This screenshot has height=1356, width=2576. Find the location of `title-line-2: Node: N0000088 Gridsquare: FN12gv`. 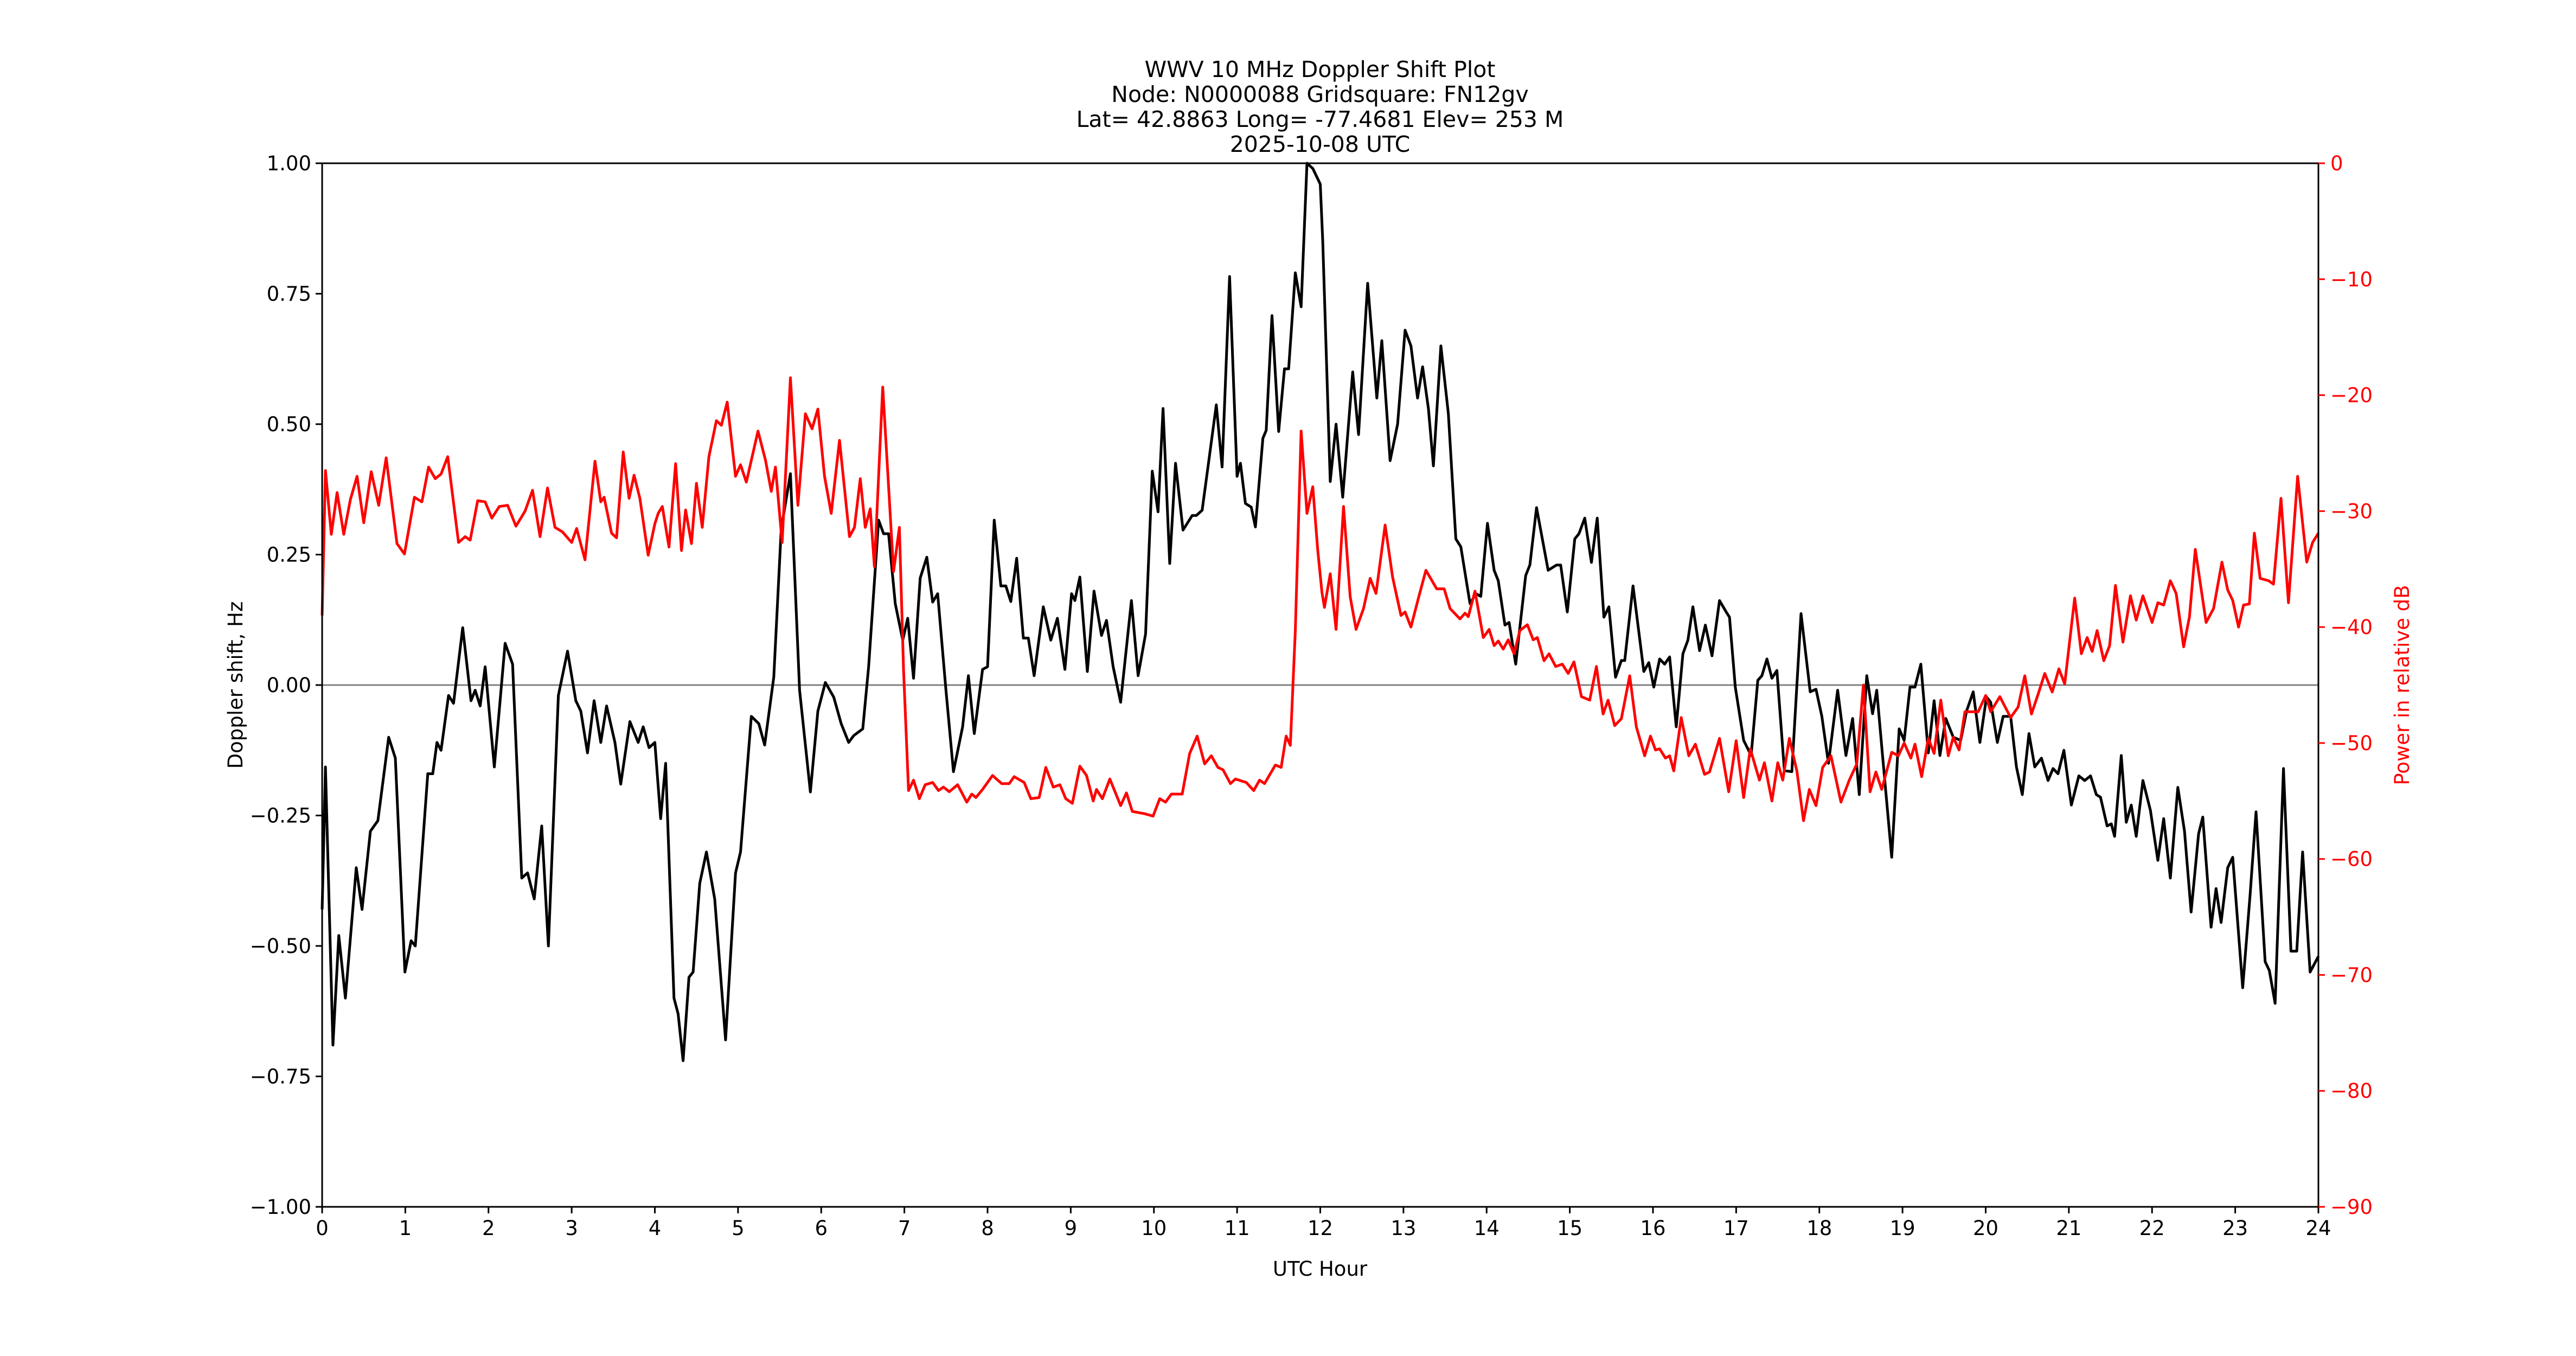

title-line-2: Node: N0000088 Gridsquare: FN12gv is located at coordinates (1319, 94).